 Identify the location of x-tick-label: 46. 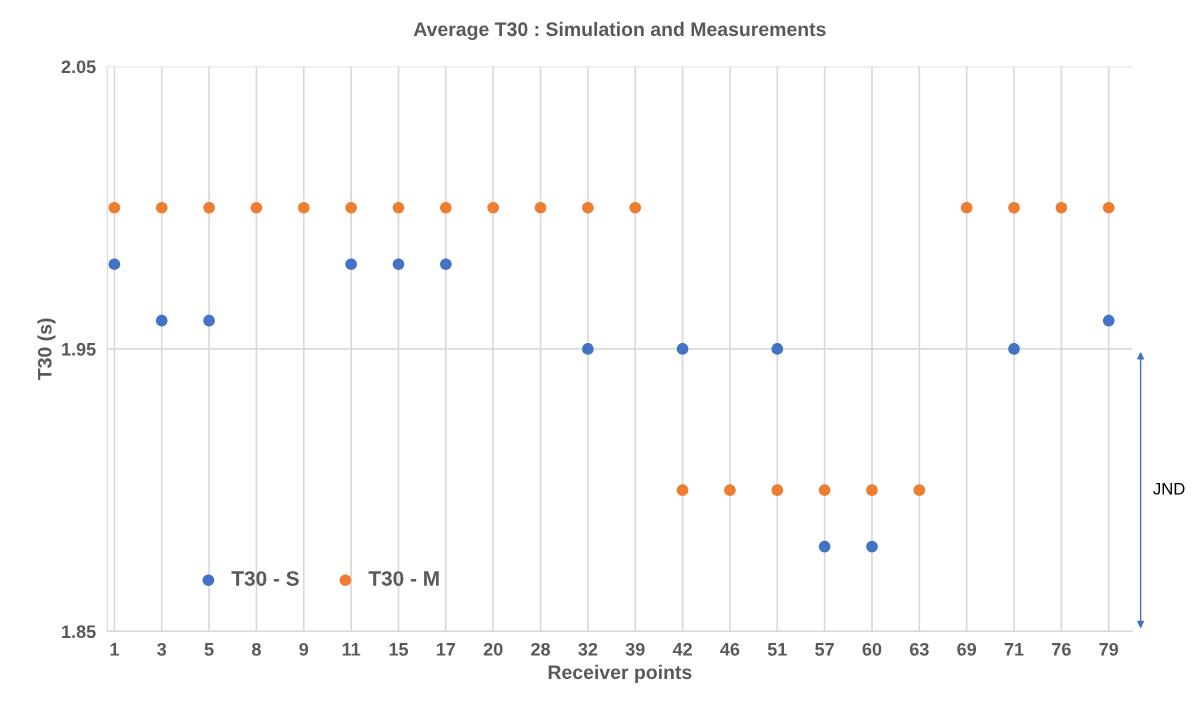
(730, 649).